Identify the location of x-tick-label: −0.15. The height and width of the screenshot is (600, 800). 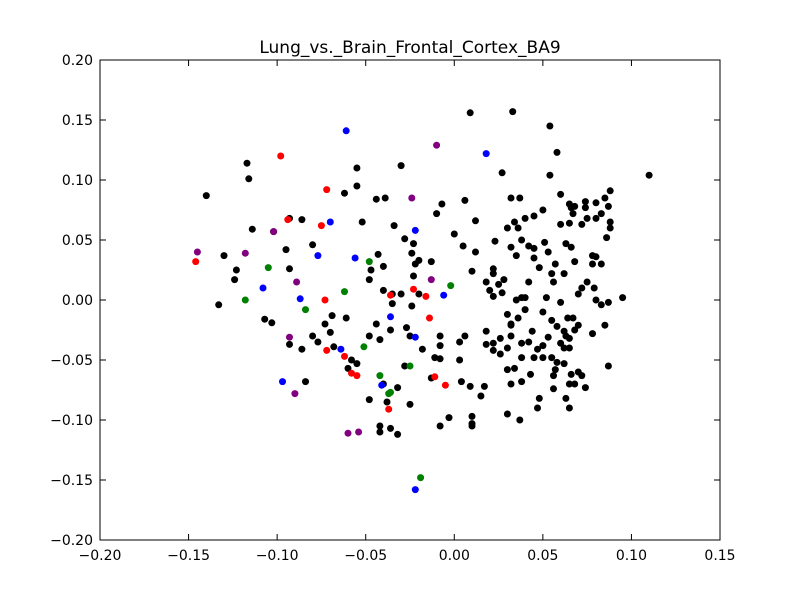
(188, 556).